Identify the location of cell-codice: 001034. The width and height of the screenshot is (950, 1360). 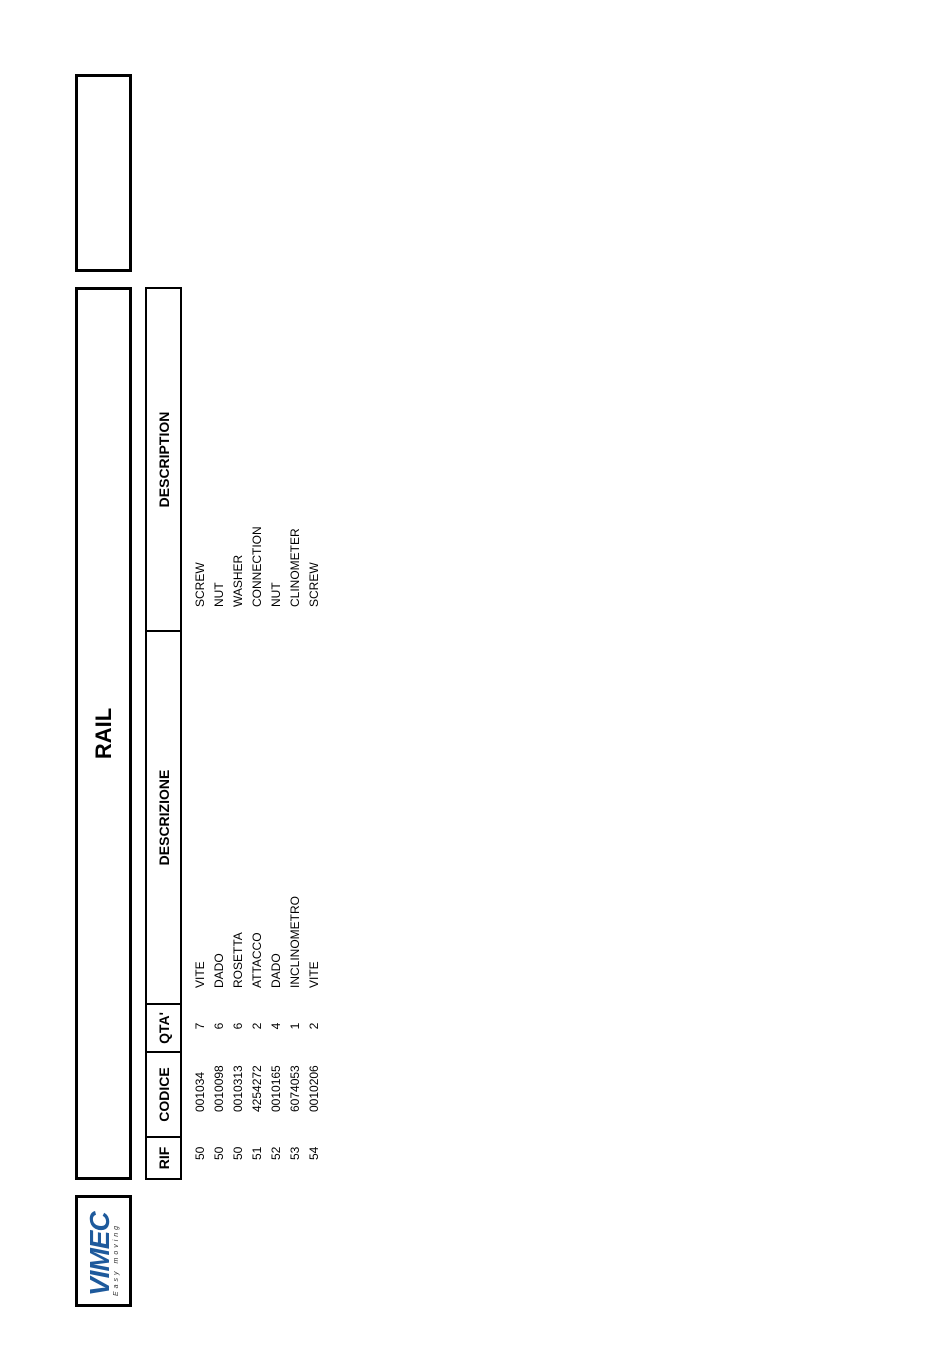
(200, 1091).